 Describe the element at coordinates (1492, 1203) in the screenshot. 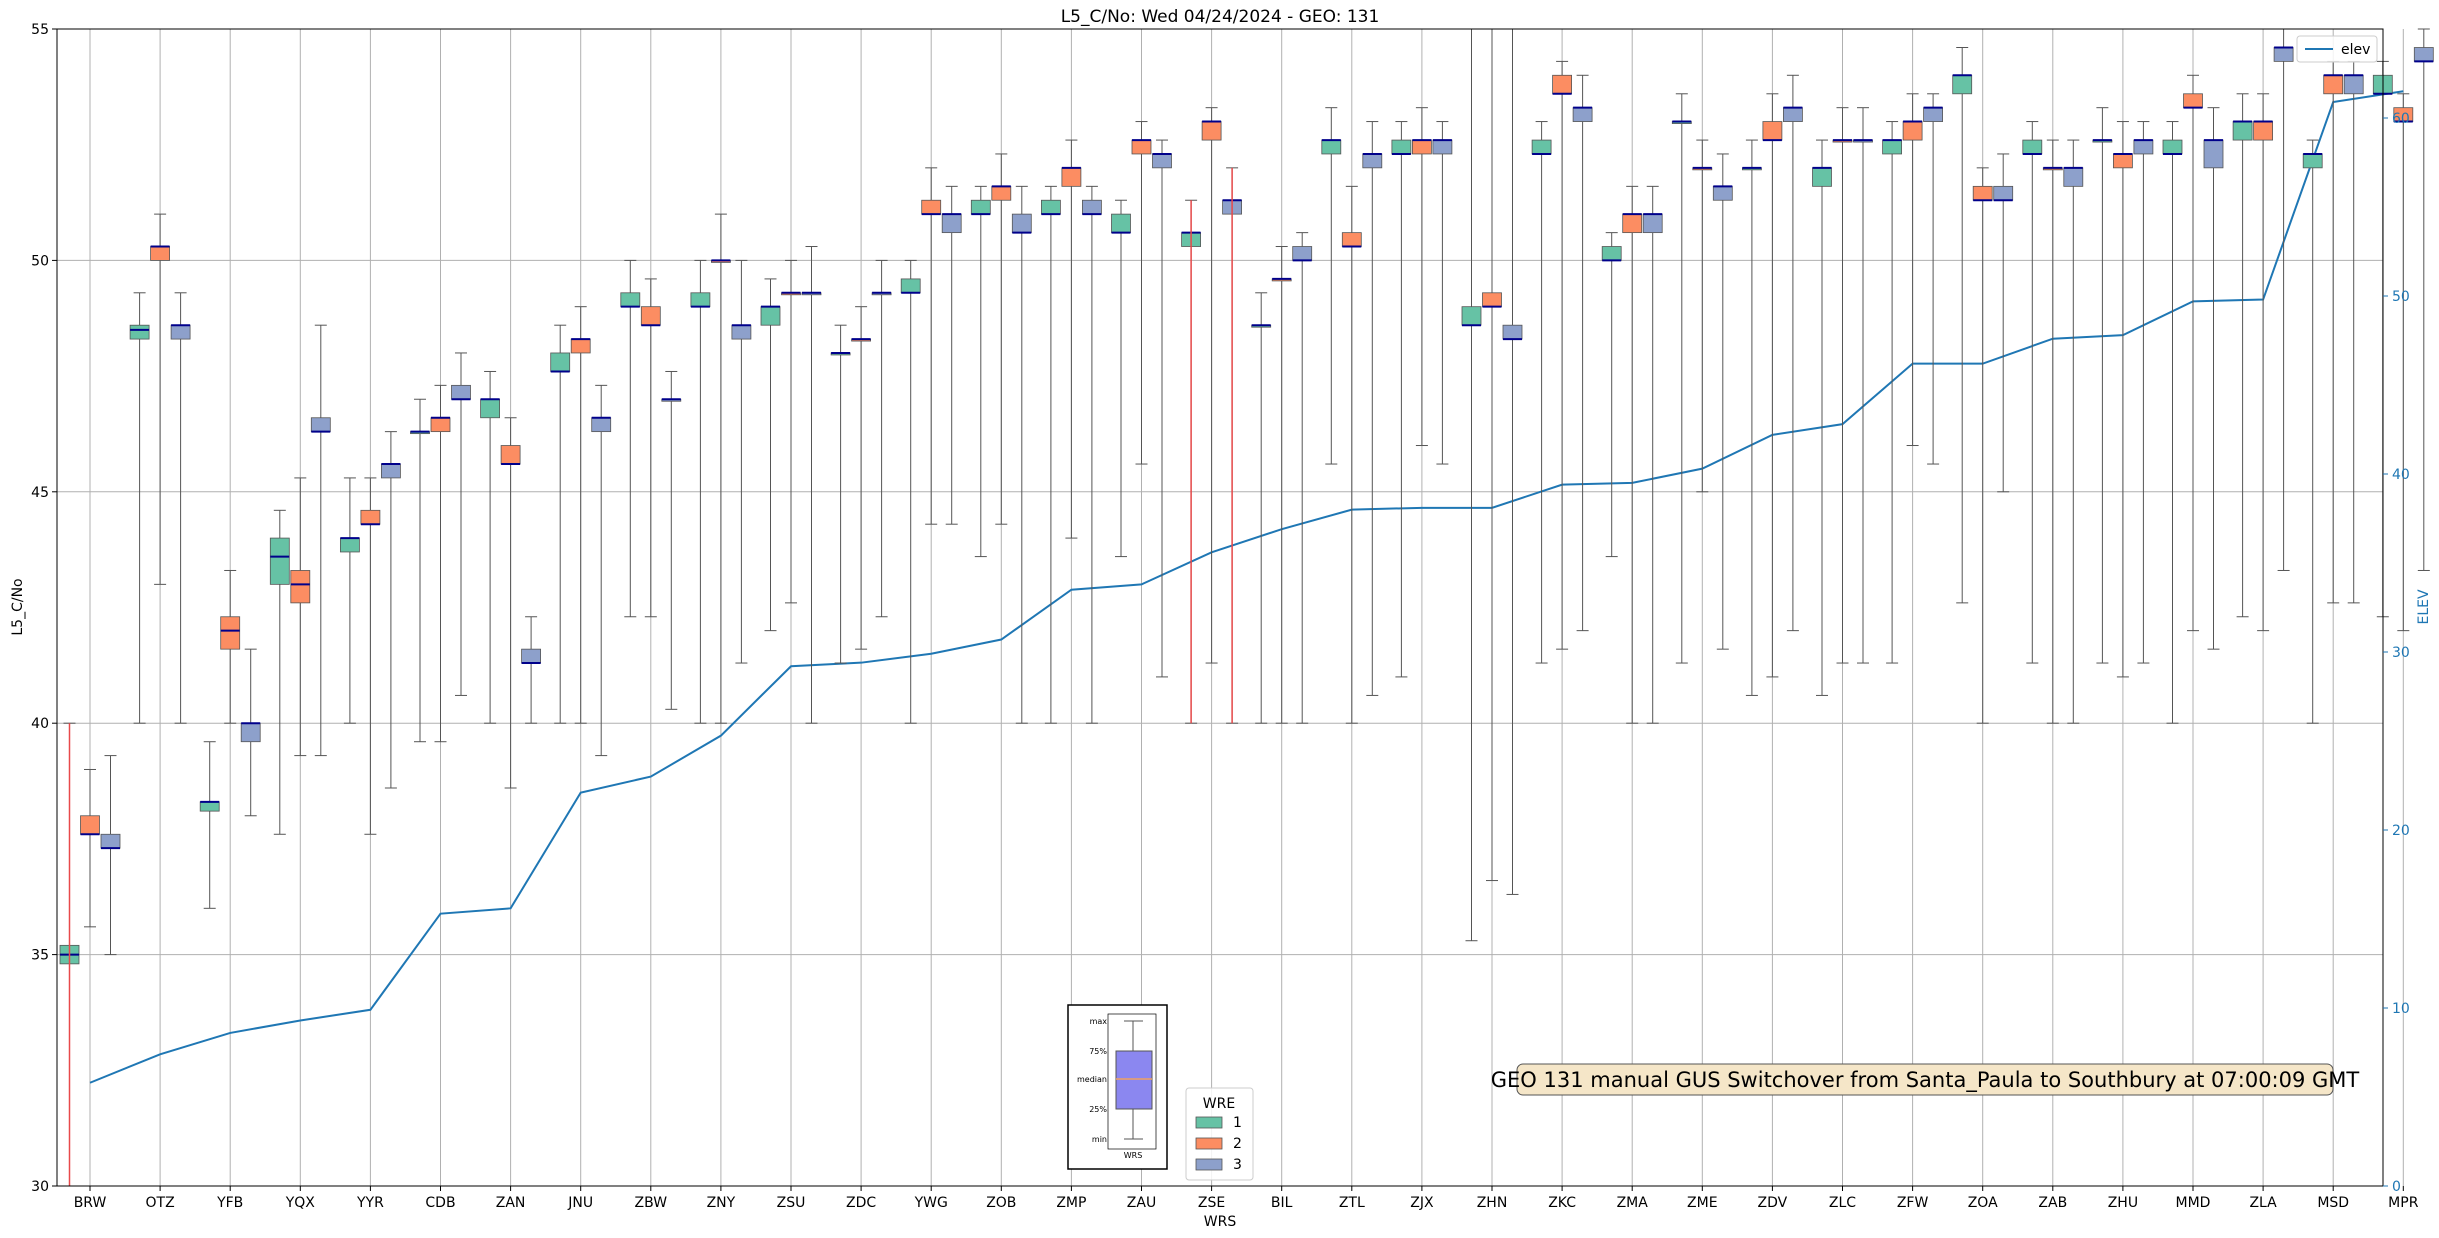

I see `x-tick-label-zhn: ZHN` at that location.